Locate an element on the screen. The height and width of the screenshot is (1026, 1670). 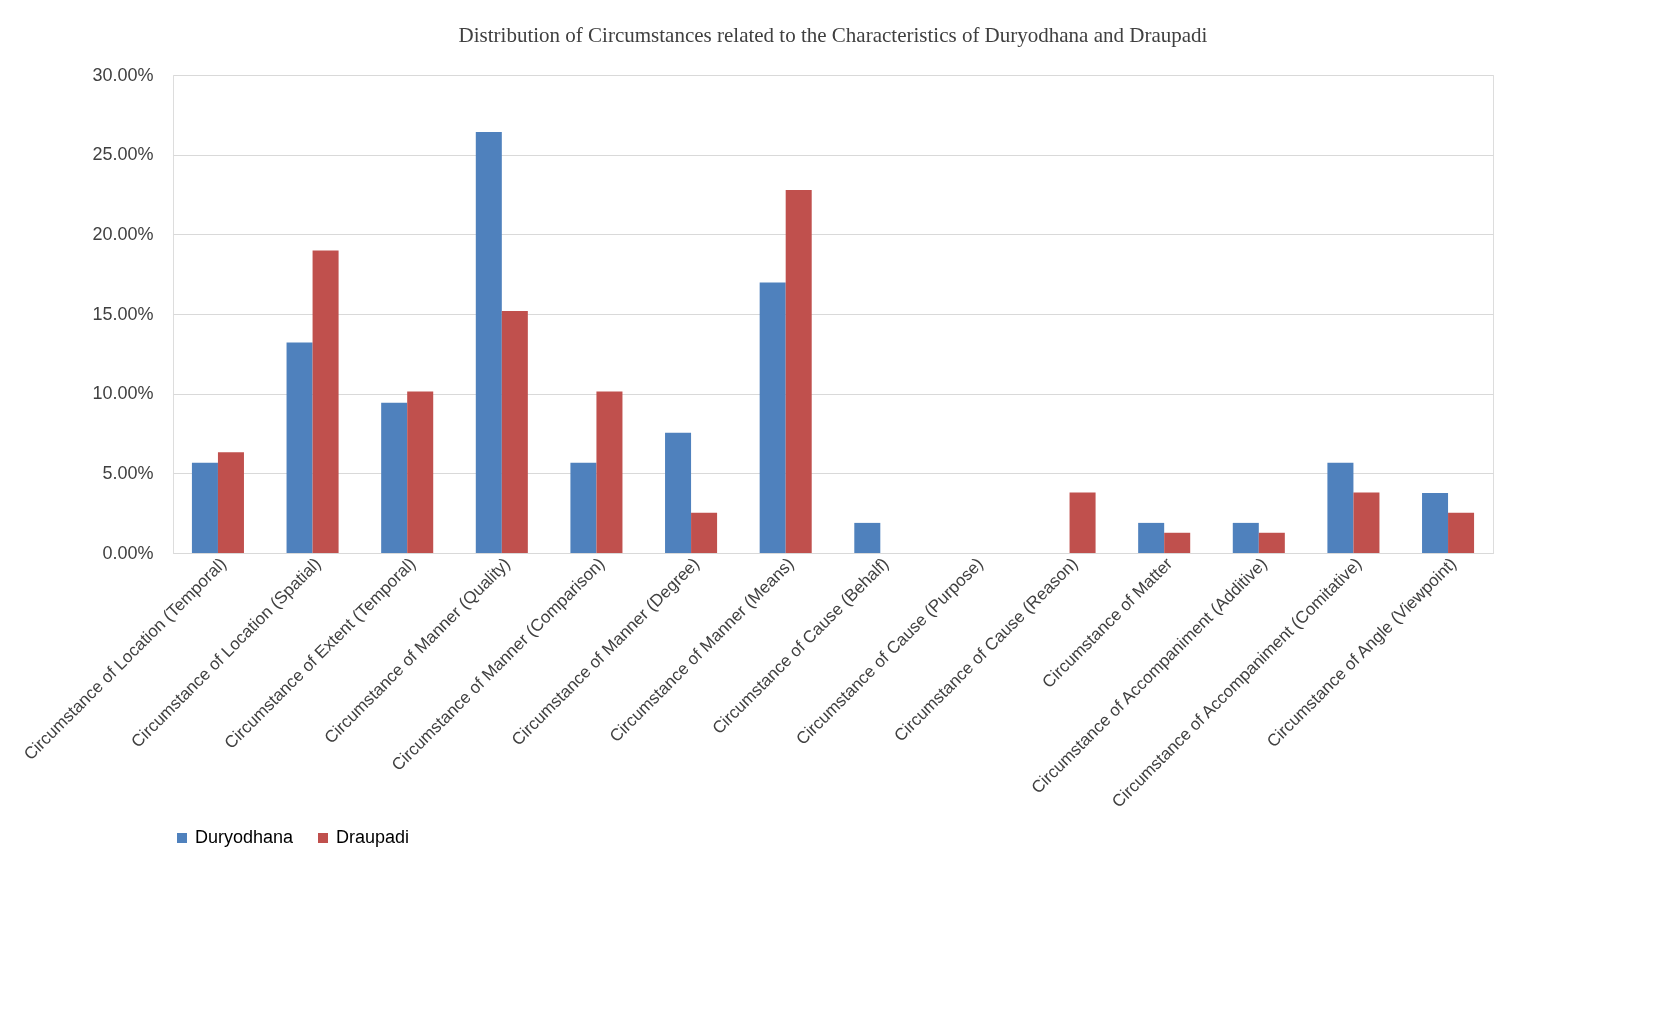
legend-label: Draupadi is located at coordinates (373, 837).